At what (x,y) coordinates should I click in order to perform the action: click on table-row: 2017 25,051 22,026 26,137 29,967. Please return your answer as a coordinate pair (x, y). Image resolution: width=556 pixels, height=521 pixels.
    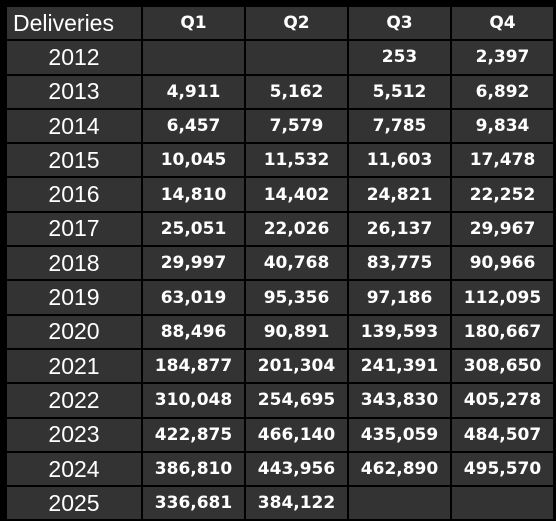
    Looking at the image, I should click on (280, 229).